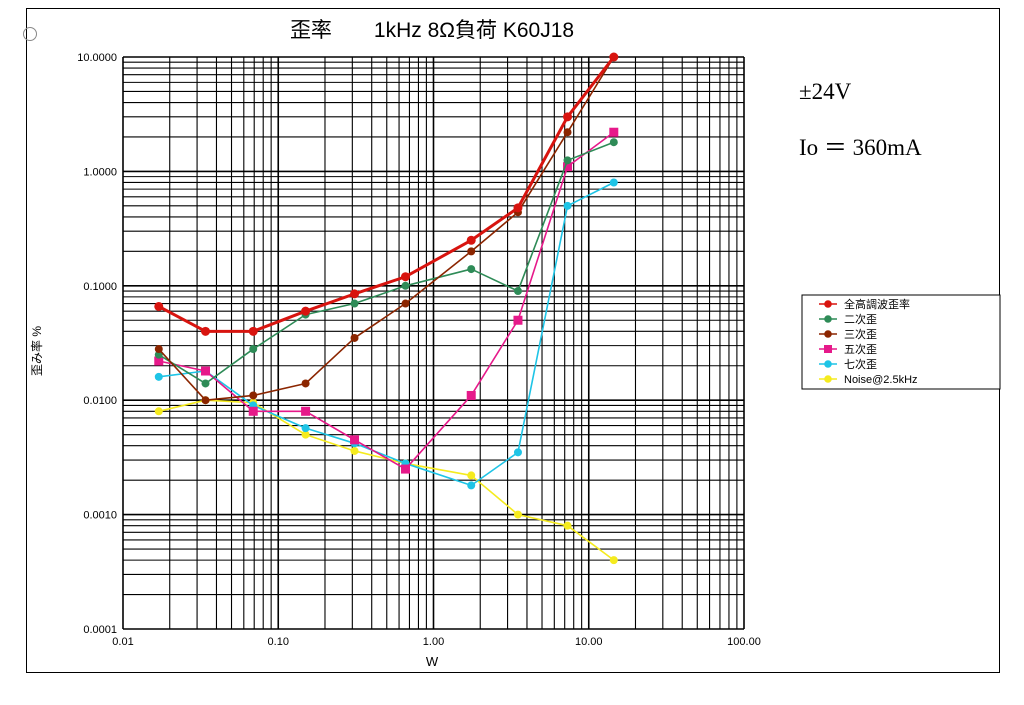 This screenshot has width=1024, height=705. I want to click on legend-label: Noise@2.5kHz, so click(881, 380).